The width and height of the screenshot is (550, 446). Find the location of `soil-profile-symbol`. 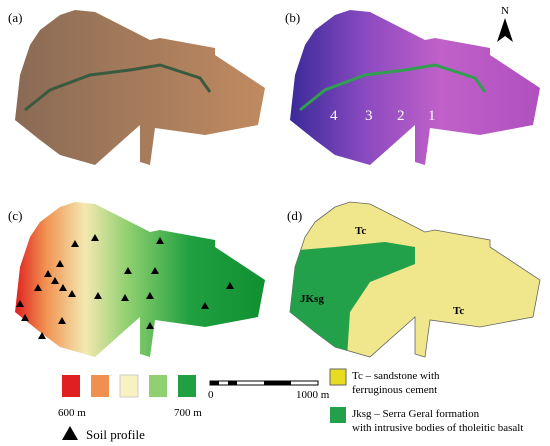

soil-profile-symbol is located at coordinates (70, 433).